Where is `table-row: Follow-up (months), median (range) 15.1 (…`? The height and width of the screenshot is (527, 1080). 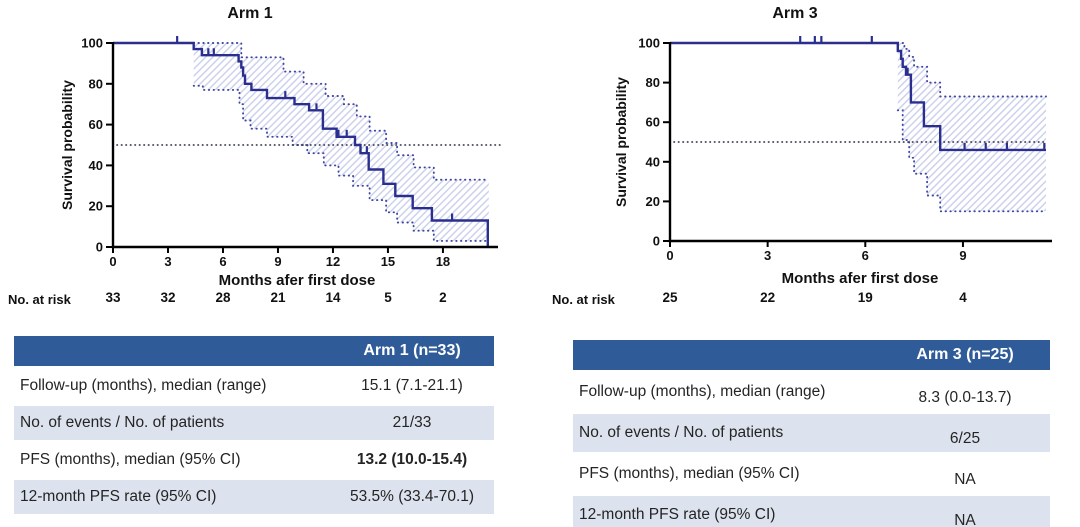
table-row: Follow-up (months), median (range) 15.1 (… is located at coordinates (254, 386).